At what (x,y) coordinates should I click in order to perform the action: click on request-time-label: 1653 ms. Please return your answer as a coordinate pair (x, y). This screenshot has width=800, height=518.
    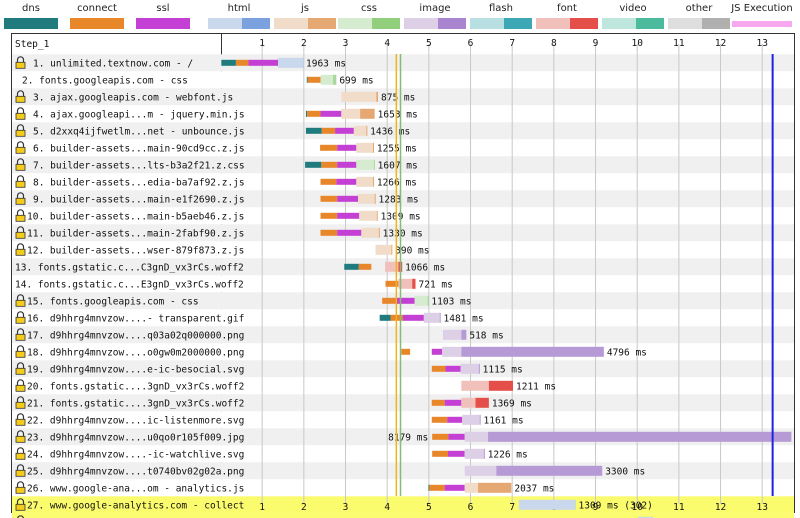
    Looking at the image, I should click on (398, 114).